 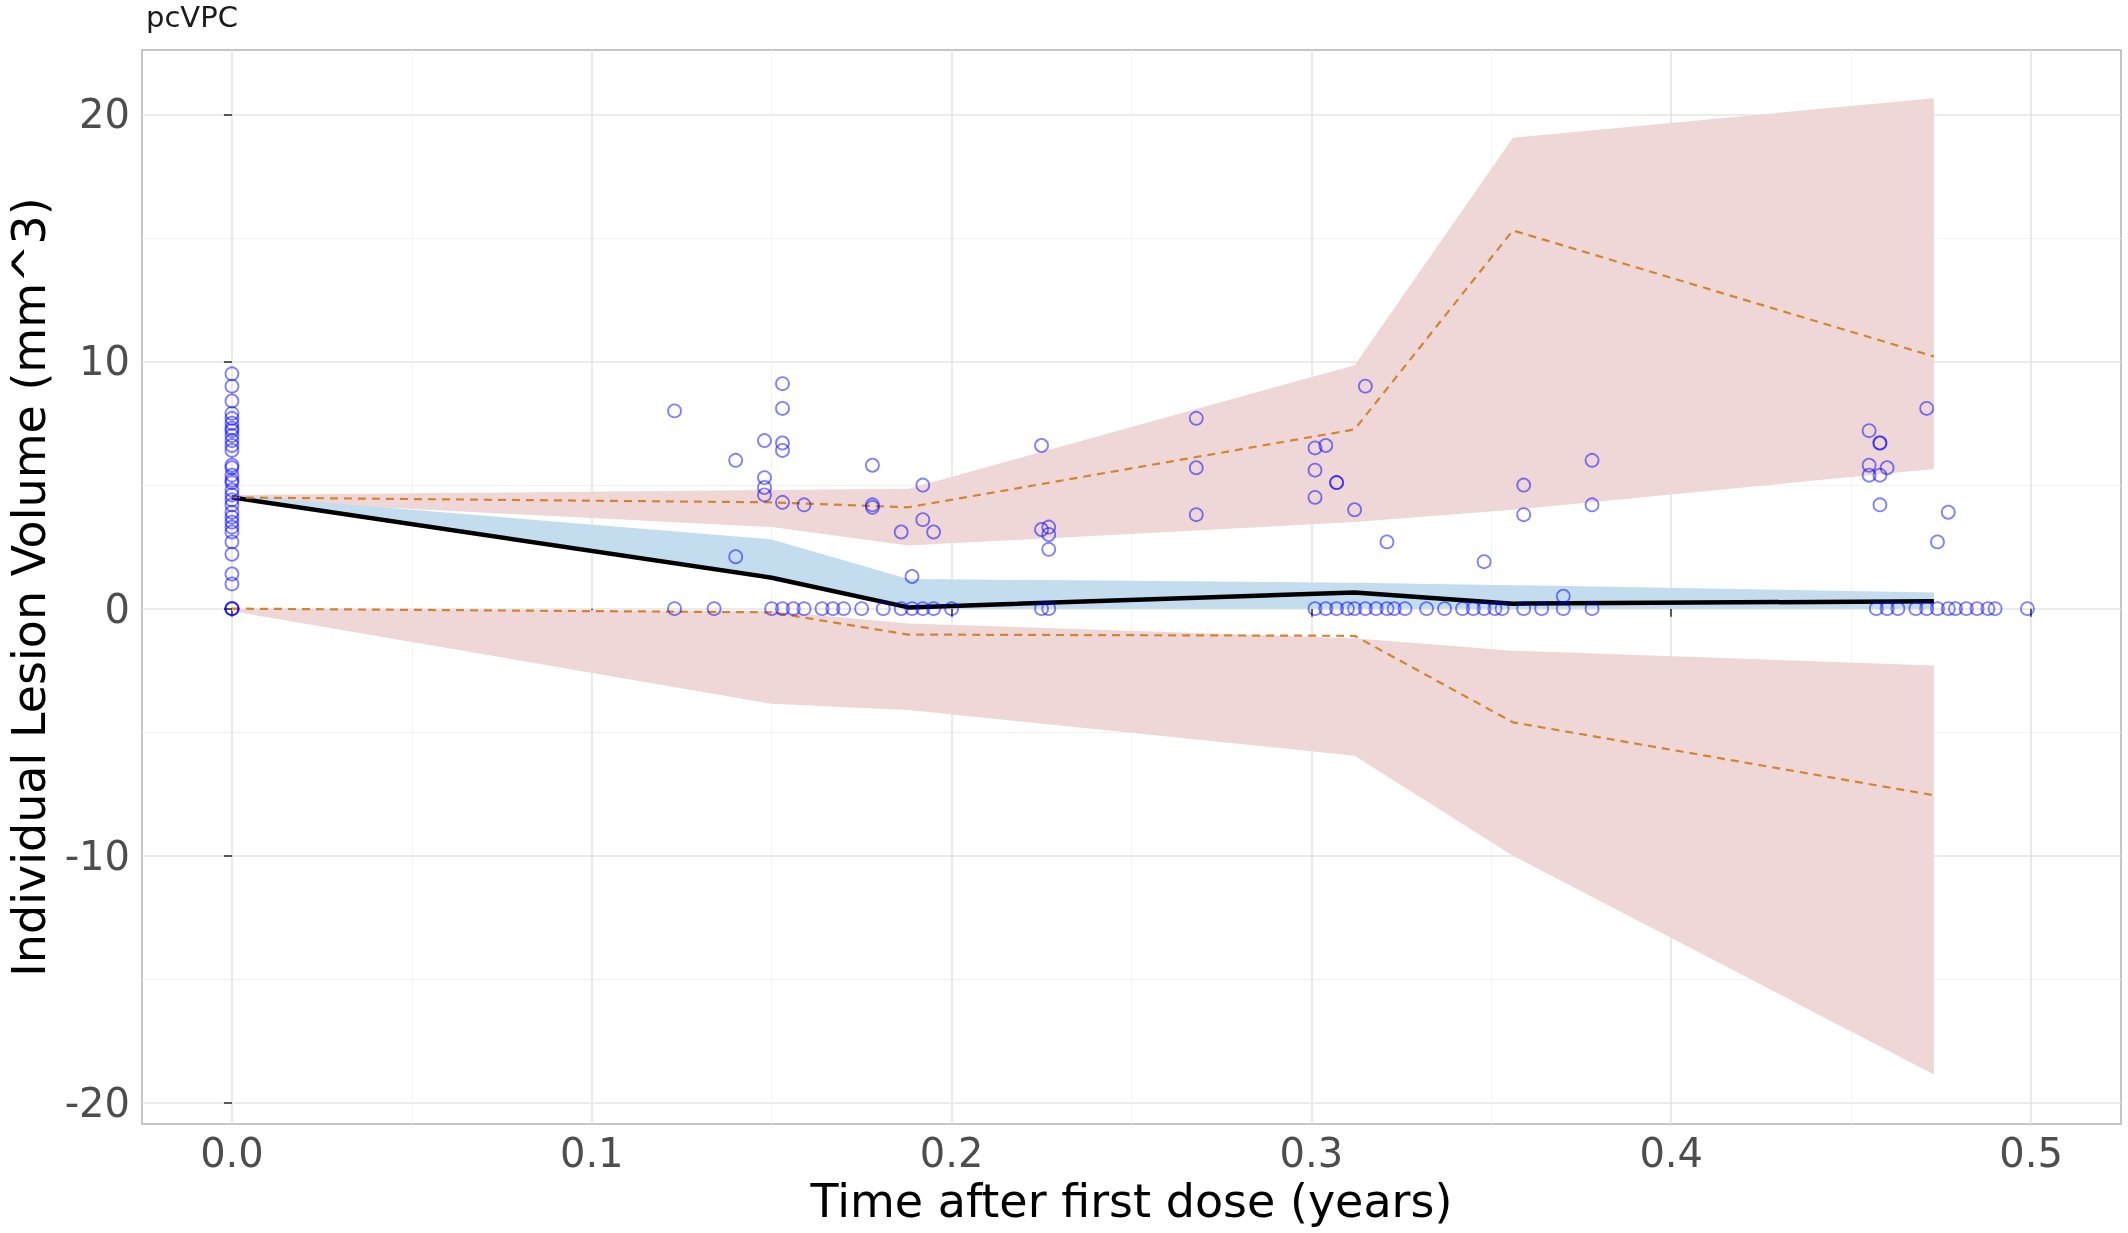 I want to click on y-axis-title: Individual Lesion Volume (mm^3), so click(x=29, y=587).